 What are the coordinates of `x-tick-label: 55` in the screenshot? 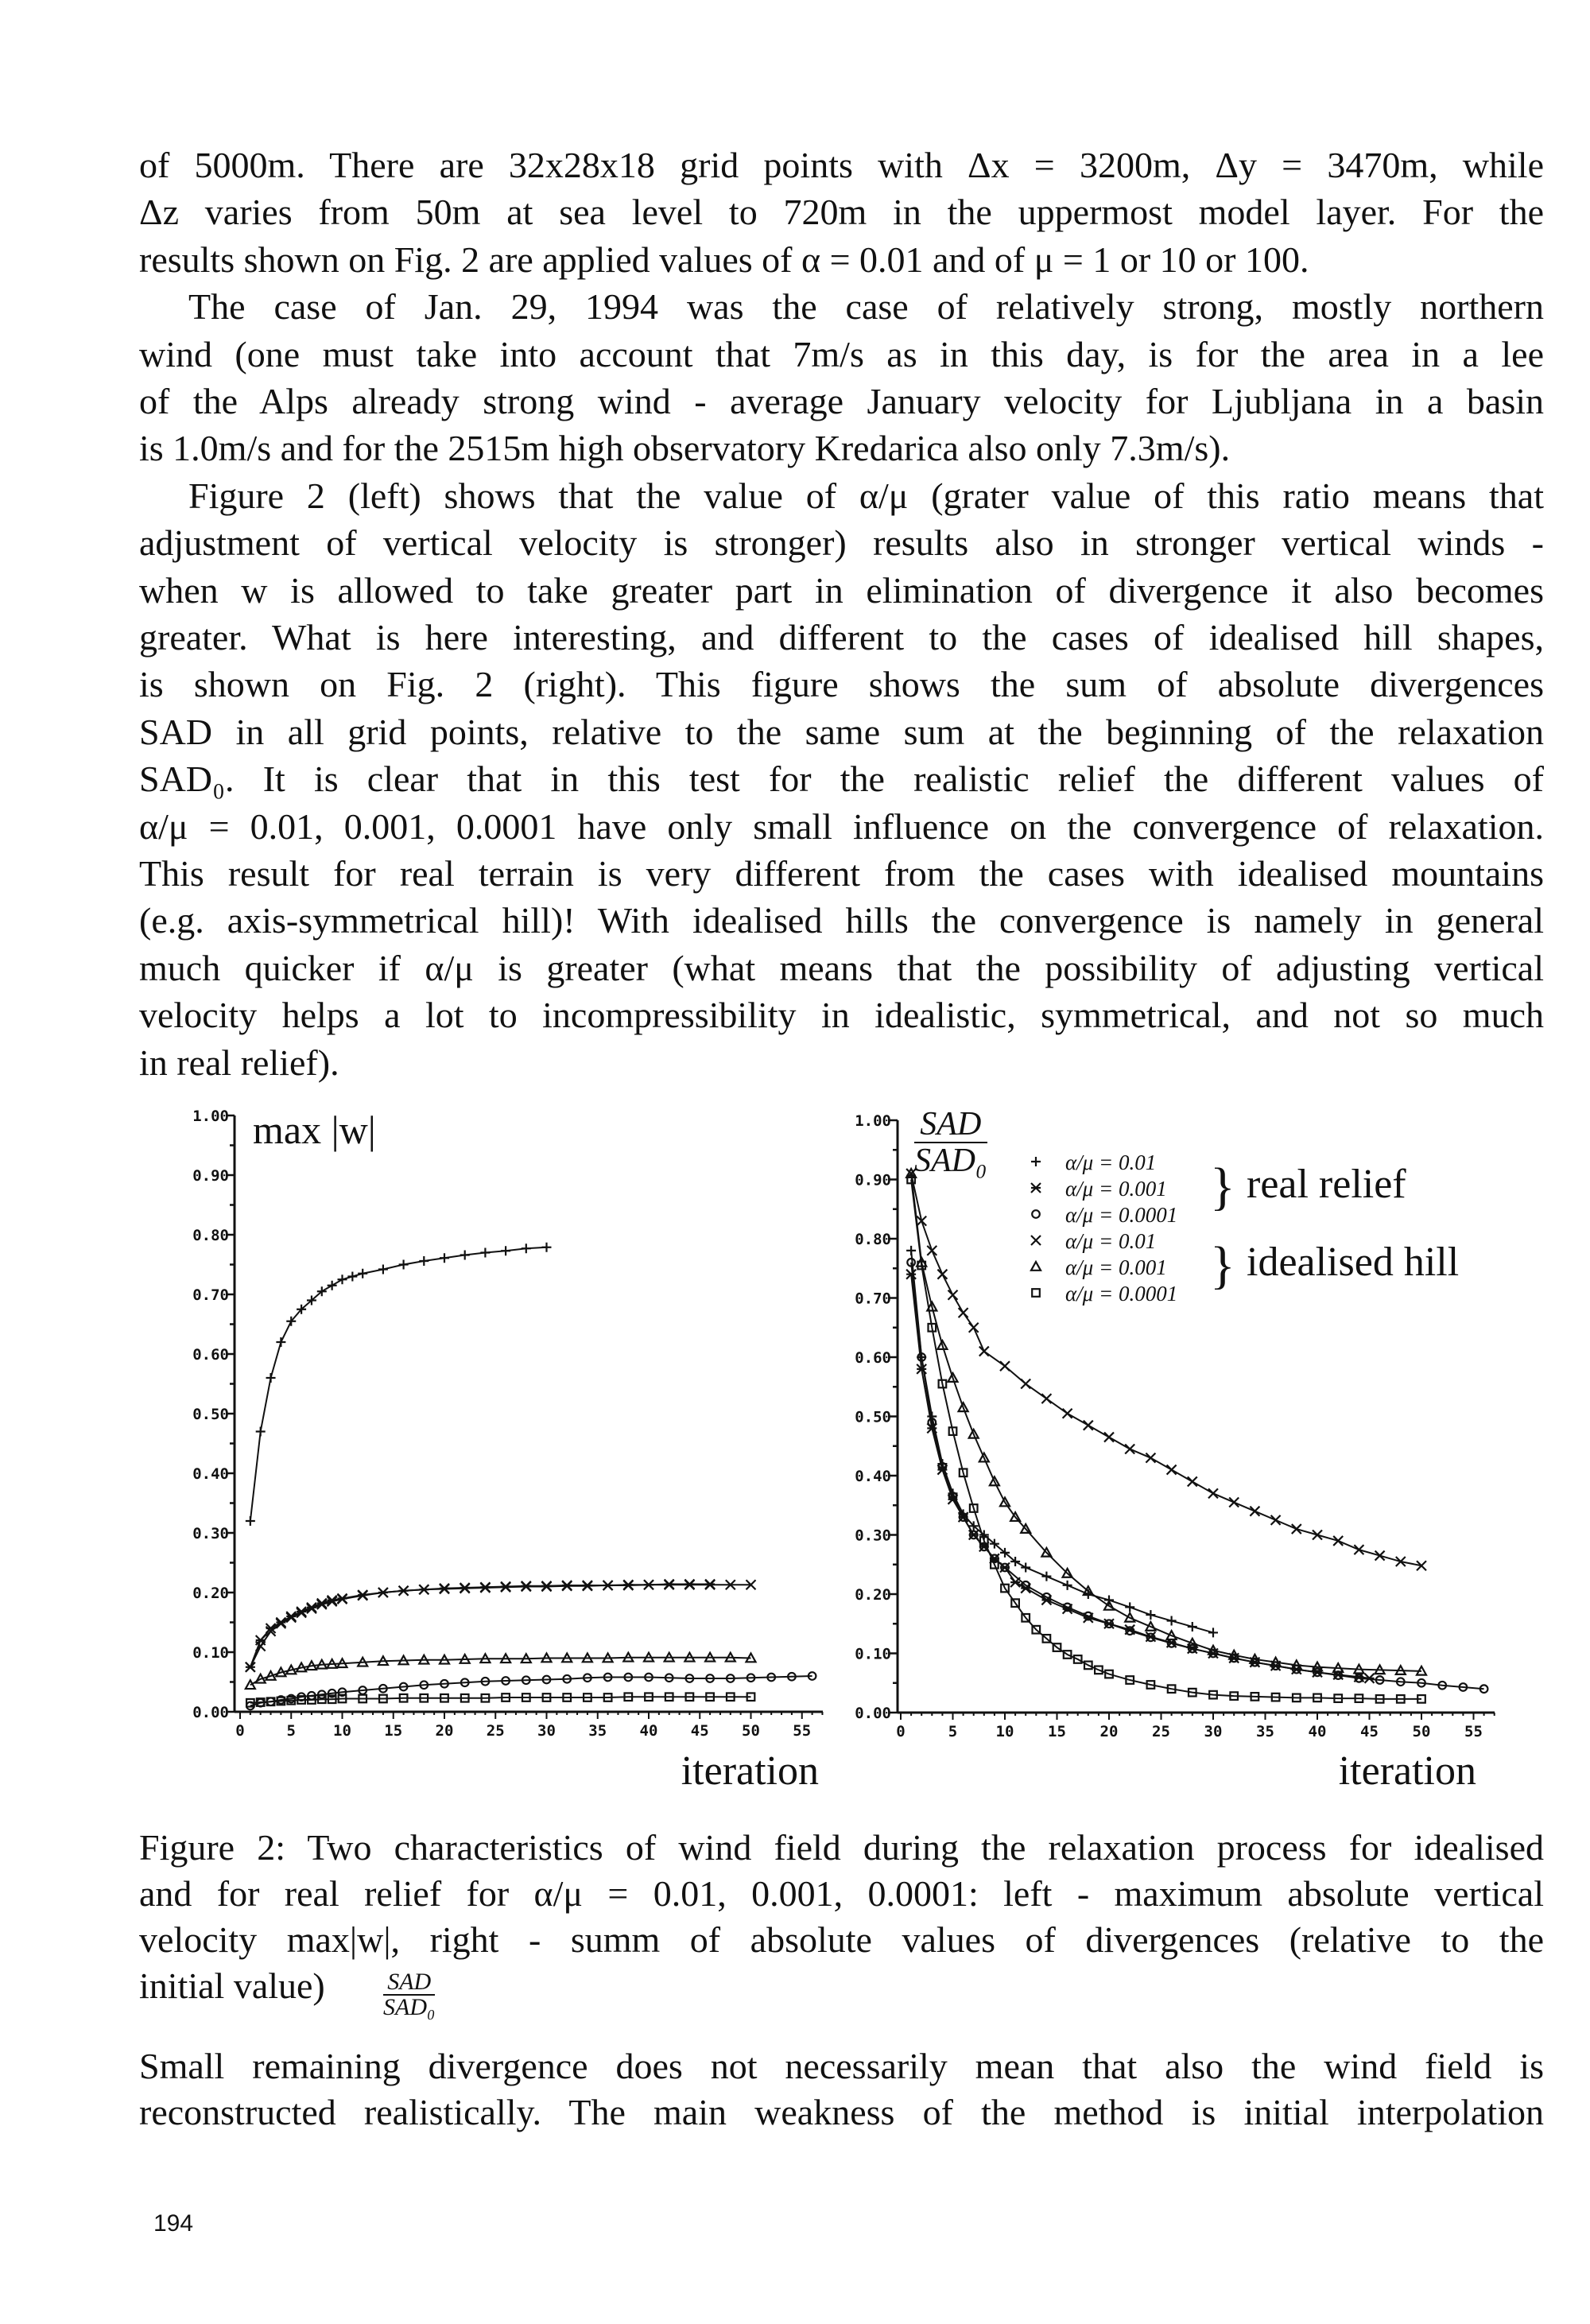 It's located at (802, 1731).